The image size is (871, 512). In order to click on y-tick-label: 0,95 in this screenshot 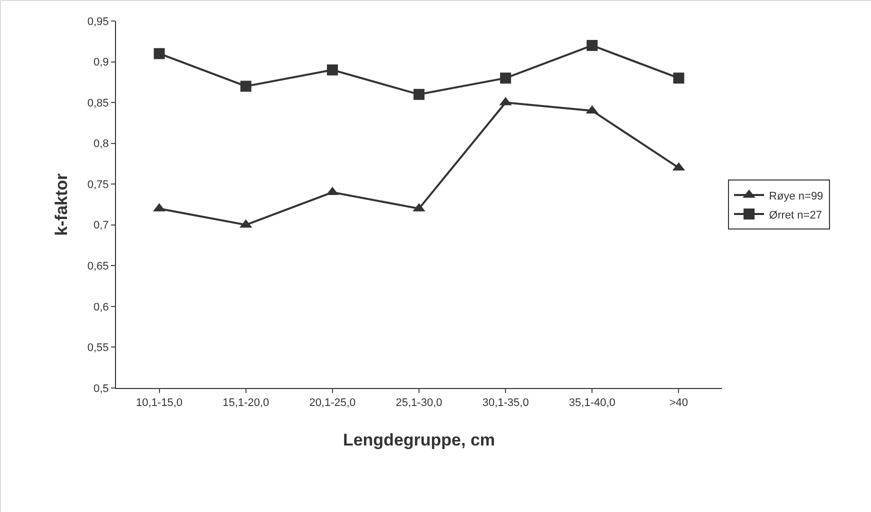, I will do `click(98, 22)`.